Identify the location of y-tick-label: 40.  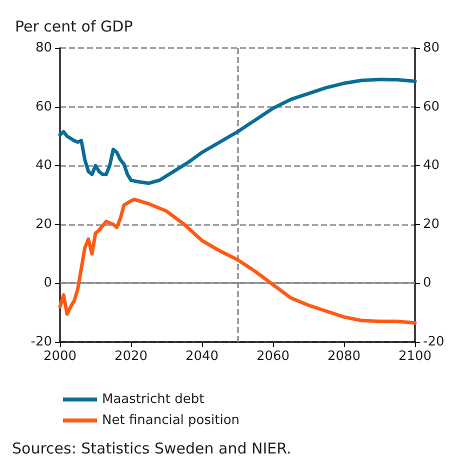
(43, 166).